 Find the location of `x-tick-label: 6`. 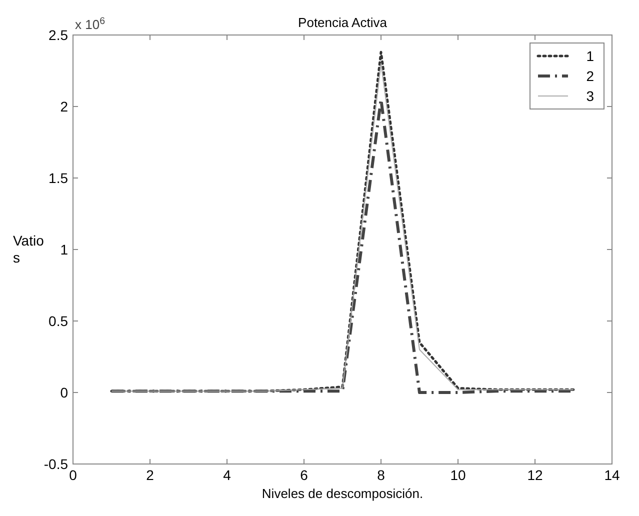

x-tick-label: 6 is located at coordinates (304, 475).